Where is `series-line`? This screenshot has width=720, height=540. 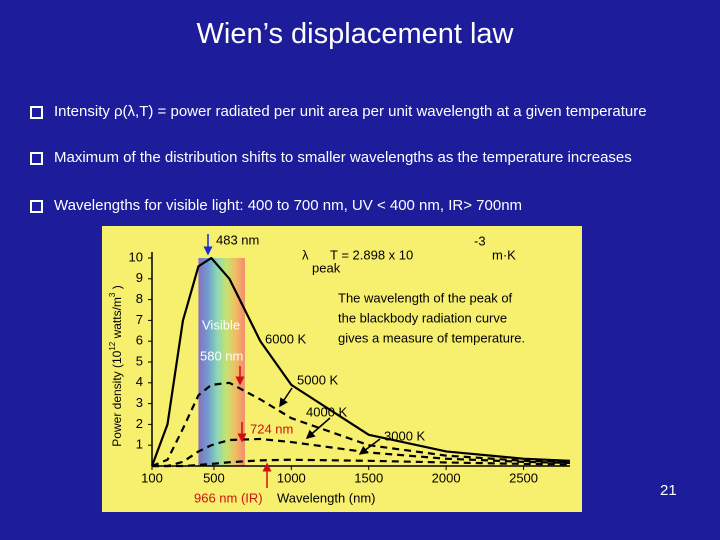 series-line is located at coordinates (361, 463).